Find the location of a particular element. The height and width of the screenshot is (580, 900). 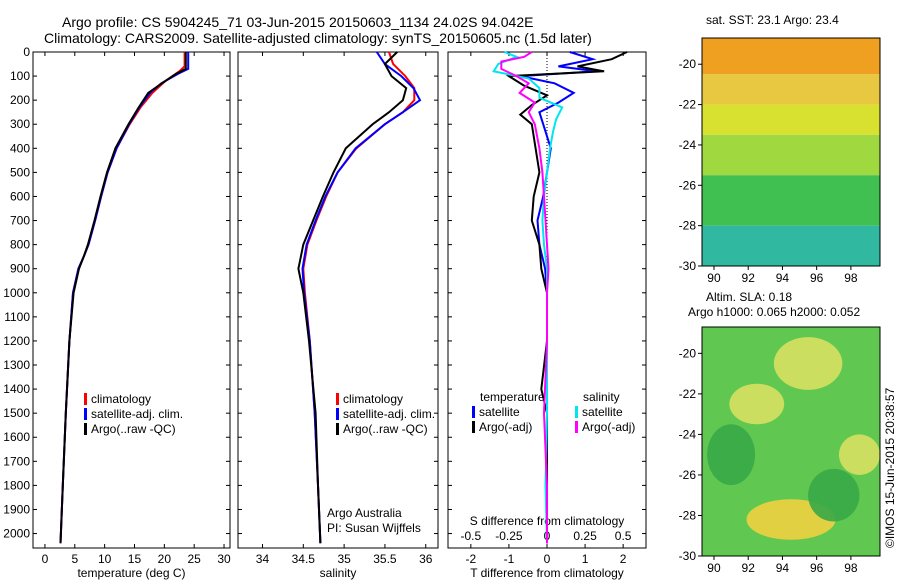

depth-tick-label: 1600 is located at coordinates (16, 437).